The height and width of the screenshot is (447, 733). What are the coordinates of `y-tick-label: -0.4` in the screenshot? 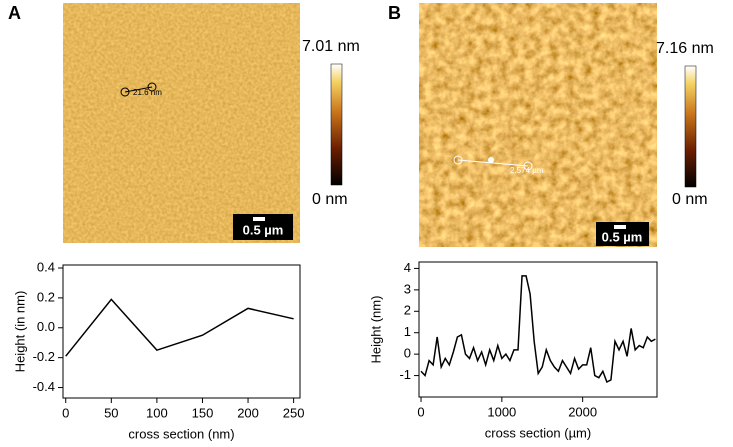 It's located at (44, 386).